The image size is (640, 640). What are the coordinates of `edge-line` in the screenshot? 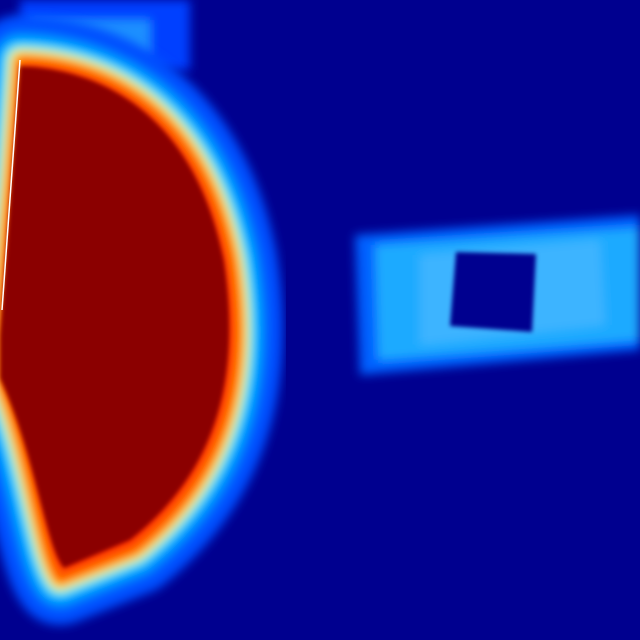 It's located at (11, 185).